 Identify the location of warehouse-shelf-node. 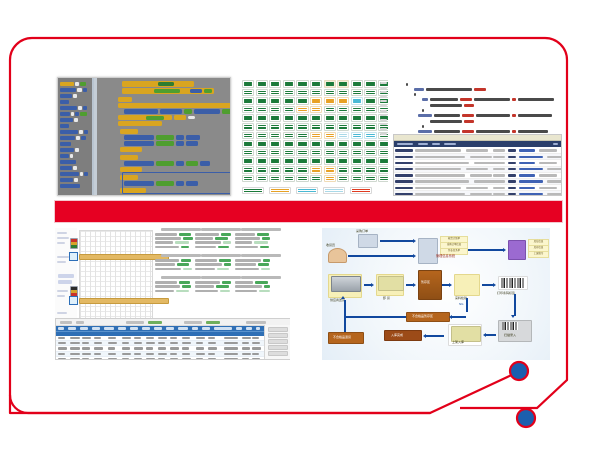
(517, 250).